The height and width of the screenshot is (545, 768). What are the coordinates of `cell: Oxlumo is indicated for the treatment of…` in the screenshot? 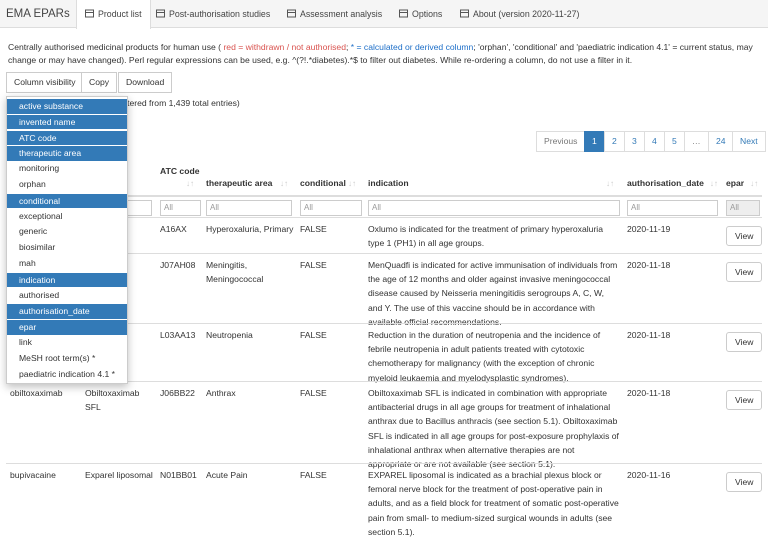 It's located at (485, 236).